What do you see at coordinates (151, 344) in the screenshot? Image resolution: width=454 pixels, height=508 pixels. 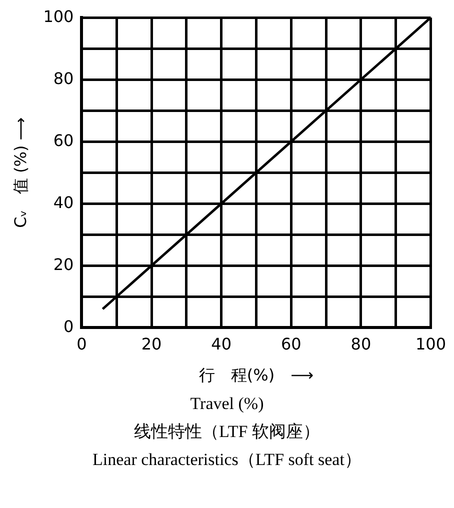 I see `x-tick-label: 20` at bounding box center [151, 344].